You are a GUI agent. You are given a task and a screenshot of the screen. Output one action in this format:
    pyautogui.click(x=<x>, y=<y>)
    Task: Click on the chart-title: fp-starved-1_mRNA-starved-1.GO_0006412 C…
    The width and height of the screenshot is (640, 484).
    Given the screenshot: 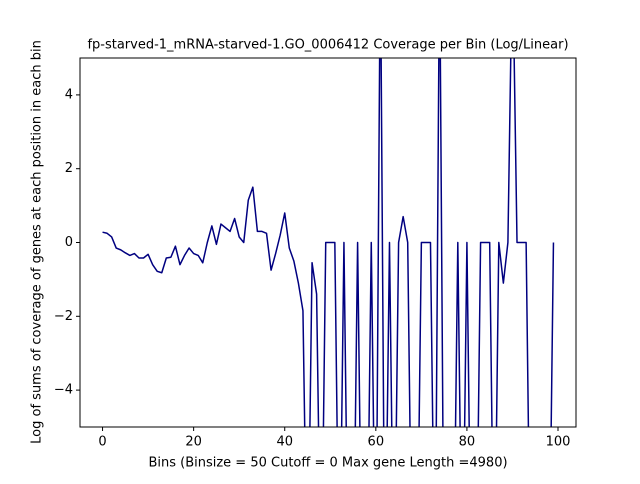 What is the action you would take?
    pyautogui.click(x=327, y=45)
    